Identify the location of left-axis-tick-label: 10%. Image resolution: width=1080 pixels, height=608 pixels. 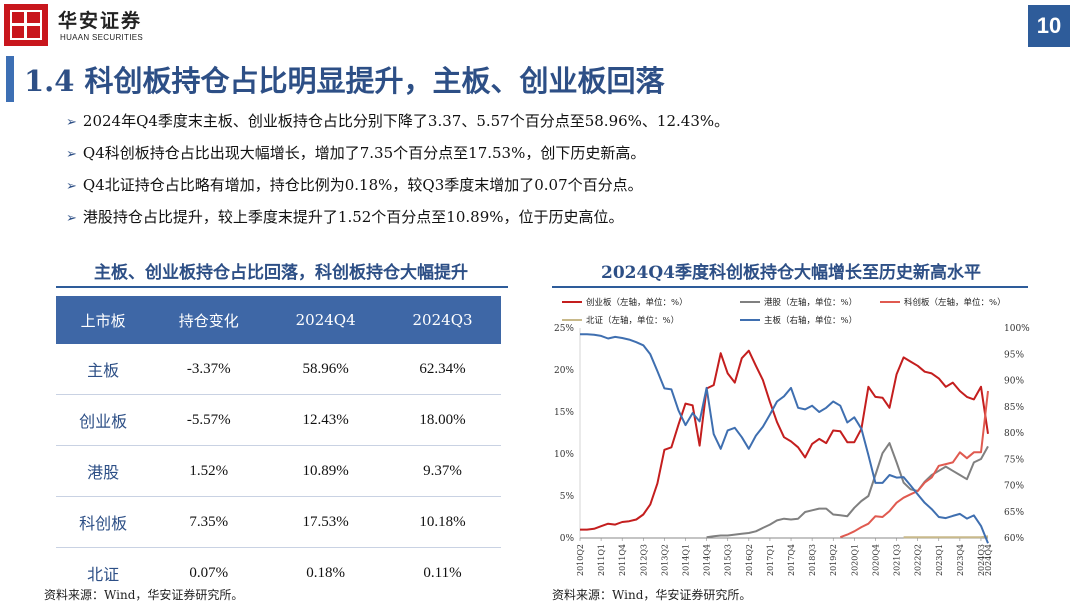
(564, 455).